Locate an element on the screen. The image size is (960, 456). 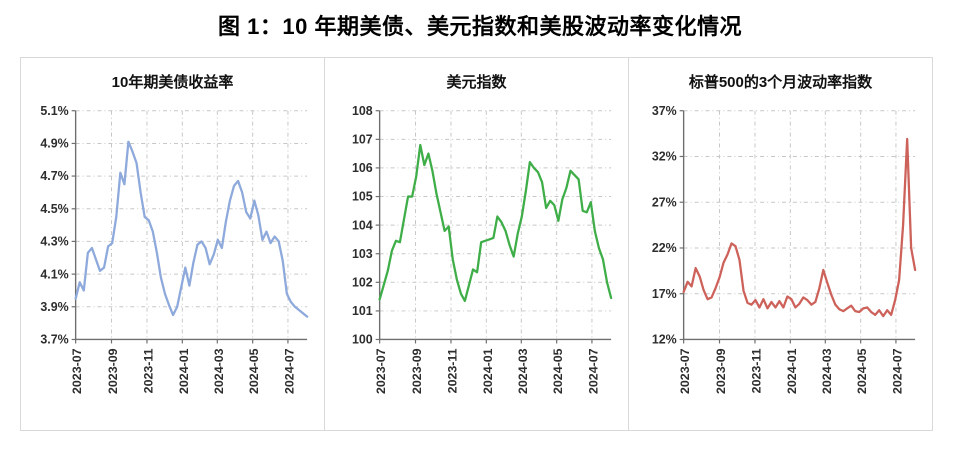
y-tick-label: 100 is located at coordinates (362, 340).